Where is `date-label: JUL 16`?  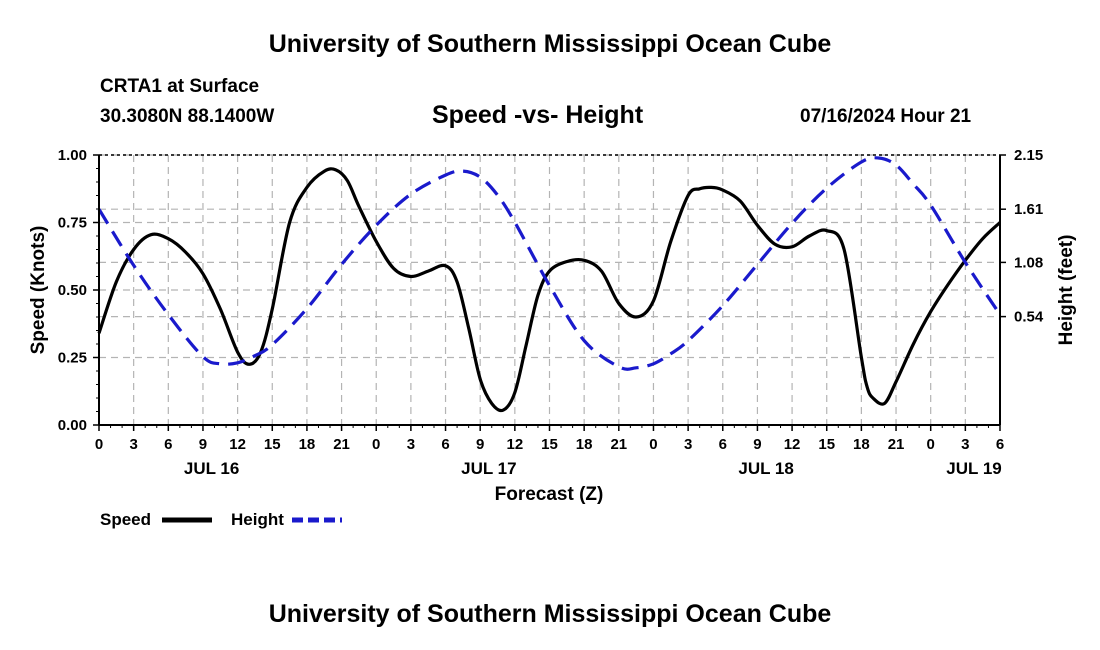 date-label: JUL 16 is located at coordinates (211, 468).